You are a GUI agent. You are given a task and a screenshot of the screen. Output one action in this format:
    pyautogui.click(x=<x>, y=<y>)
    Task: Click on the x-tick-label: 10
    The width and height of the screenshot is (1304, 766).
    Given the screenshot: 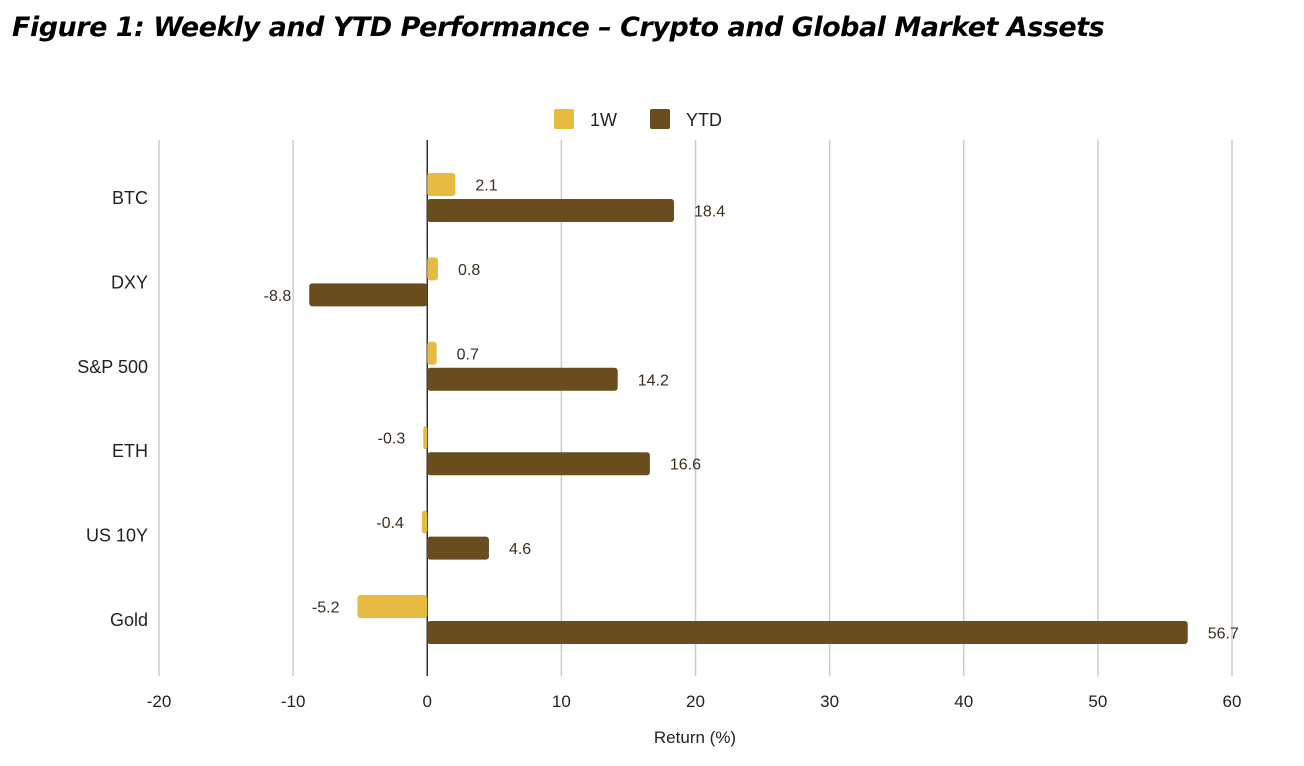 What is the action you would take?
    pyautogui.click(x=561, y=701)
    